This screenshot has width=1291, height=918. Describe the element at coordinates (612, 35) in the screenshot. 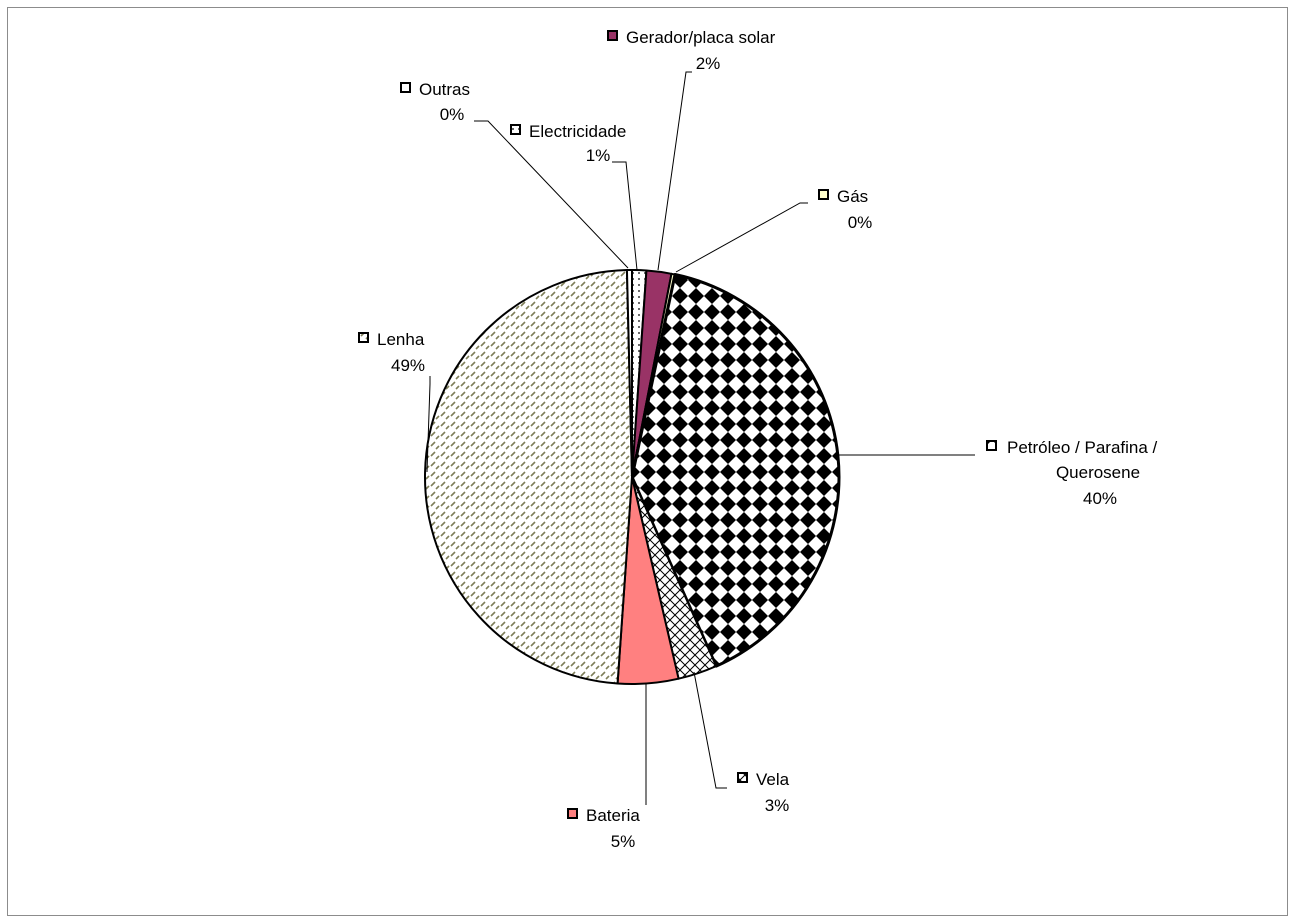

I see `legend-key-gerador-placa-solar` at that location.